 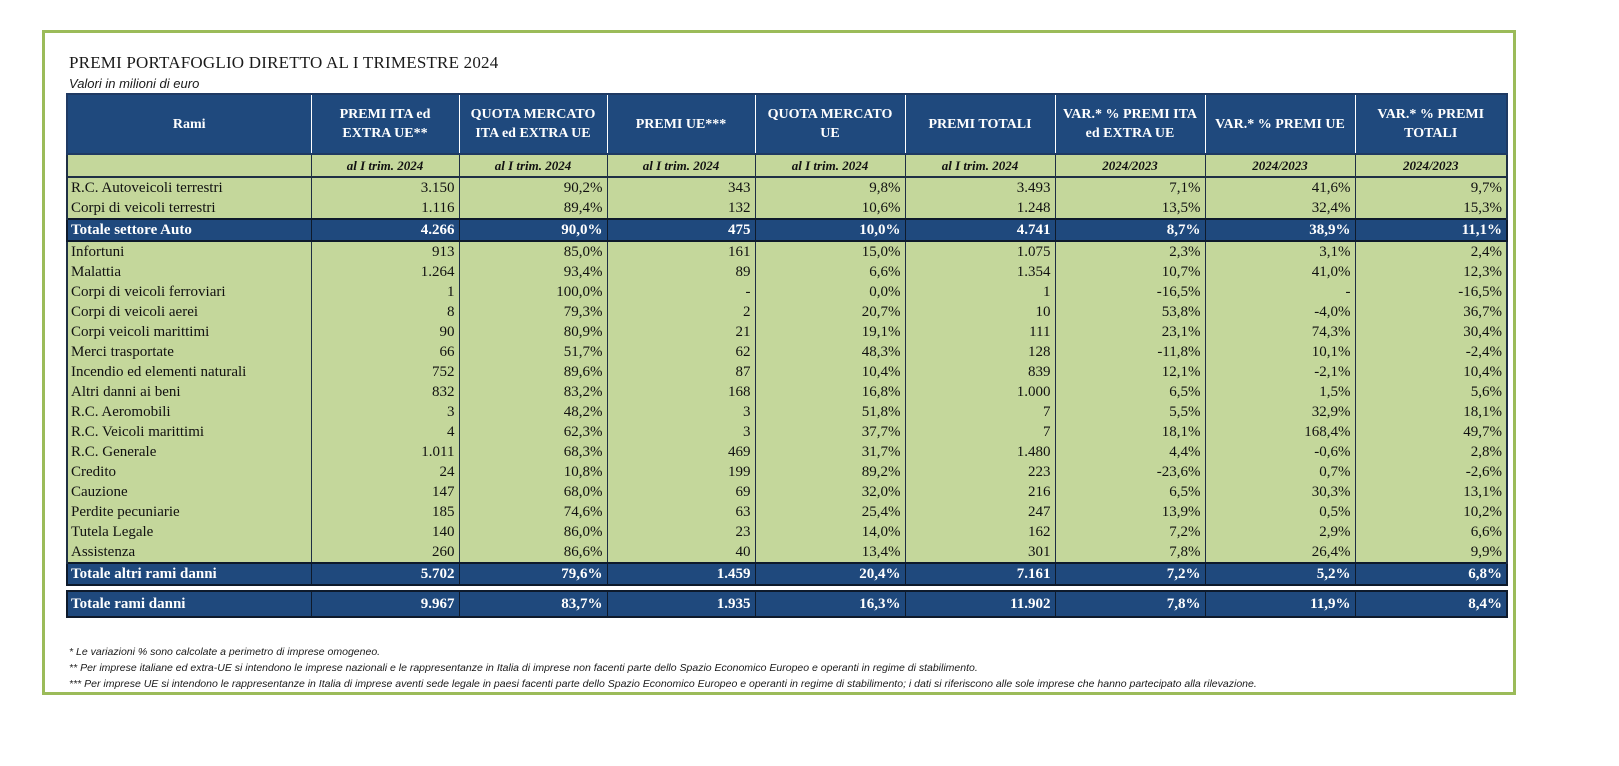 I want to click on col-header-premi-totali: PREMI TOTALI, so click(x=980, y=124).